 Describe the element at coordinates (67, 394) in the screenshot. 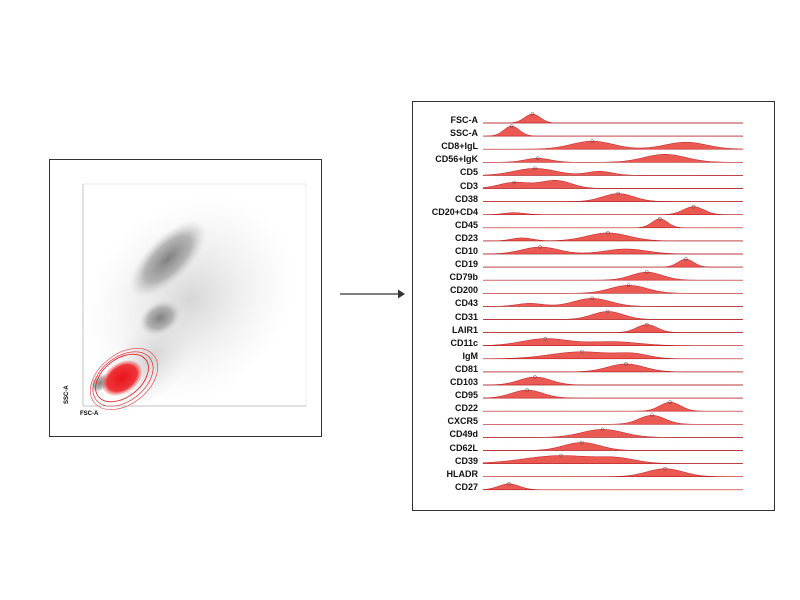

I see `y-axis-label: SSC-A` at that location.